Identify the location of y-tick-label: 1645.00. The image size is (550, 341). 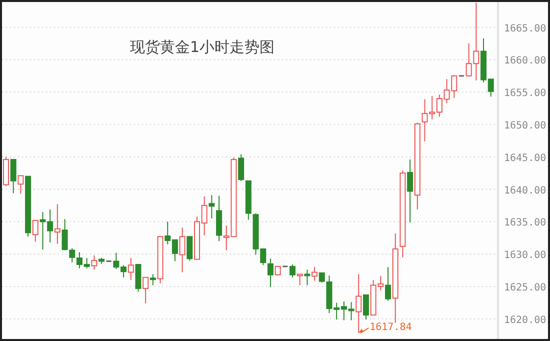
(525, 158).